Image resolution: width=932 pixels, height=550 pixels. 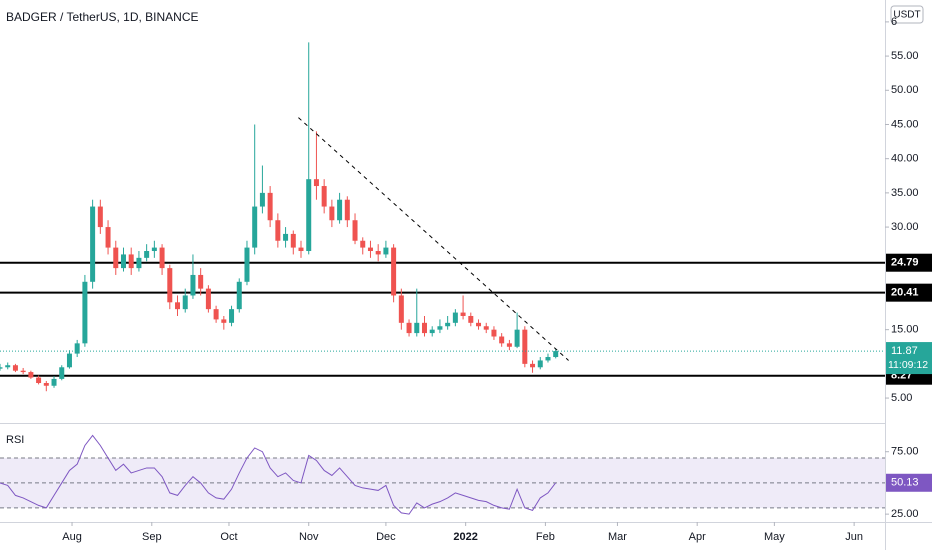 I want to click on x-tick-label: Apr, so click(x=697, y=537).